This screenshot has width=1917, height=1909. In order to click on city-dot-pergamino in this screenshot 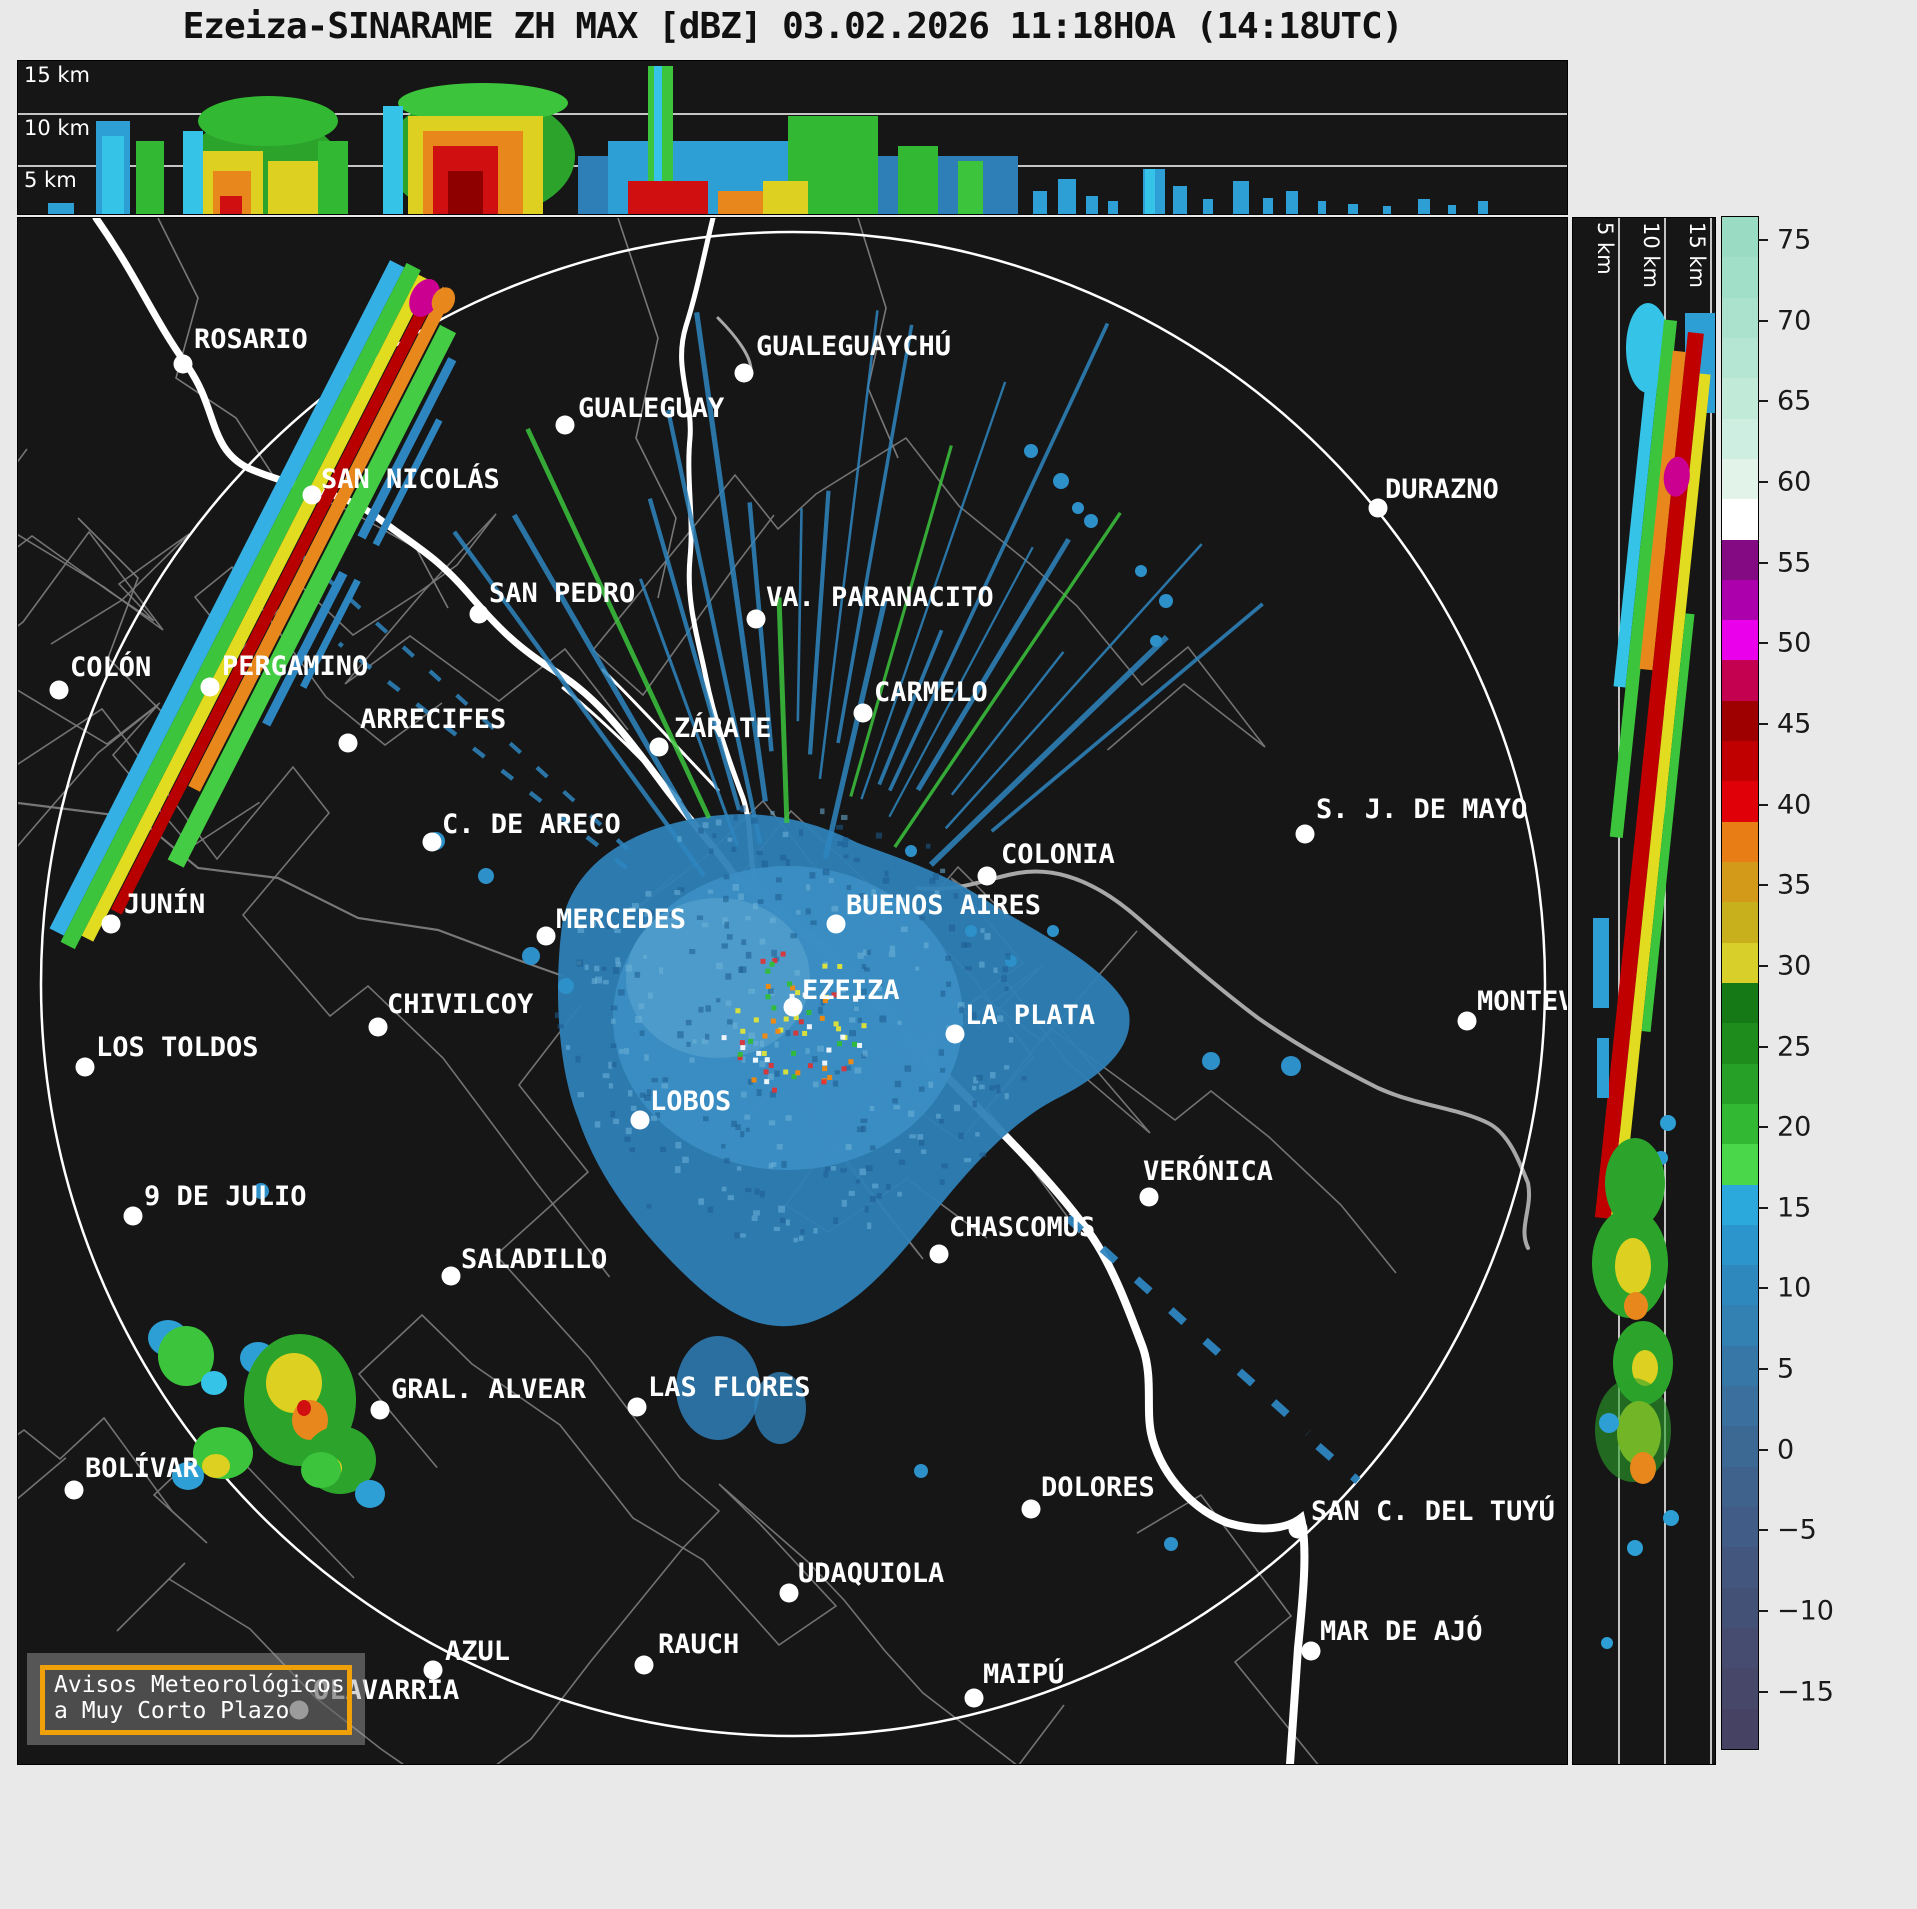, I will do `click(210, 687)`.